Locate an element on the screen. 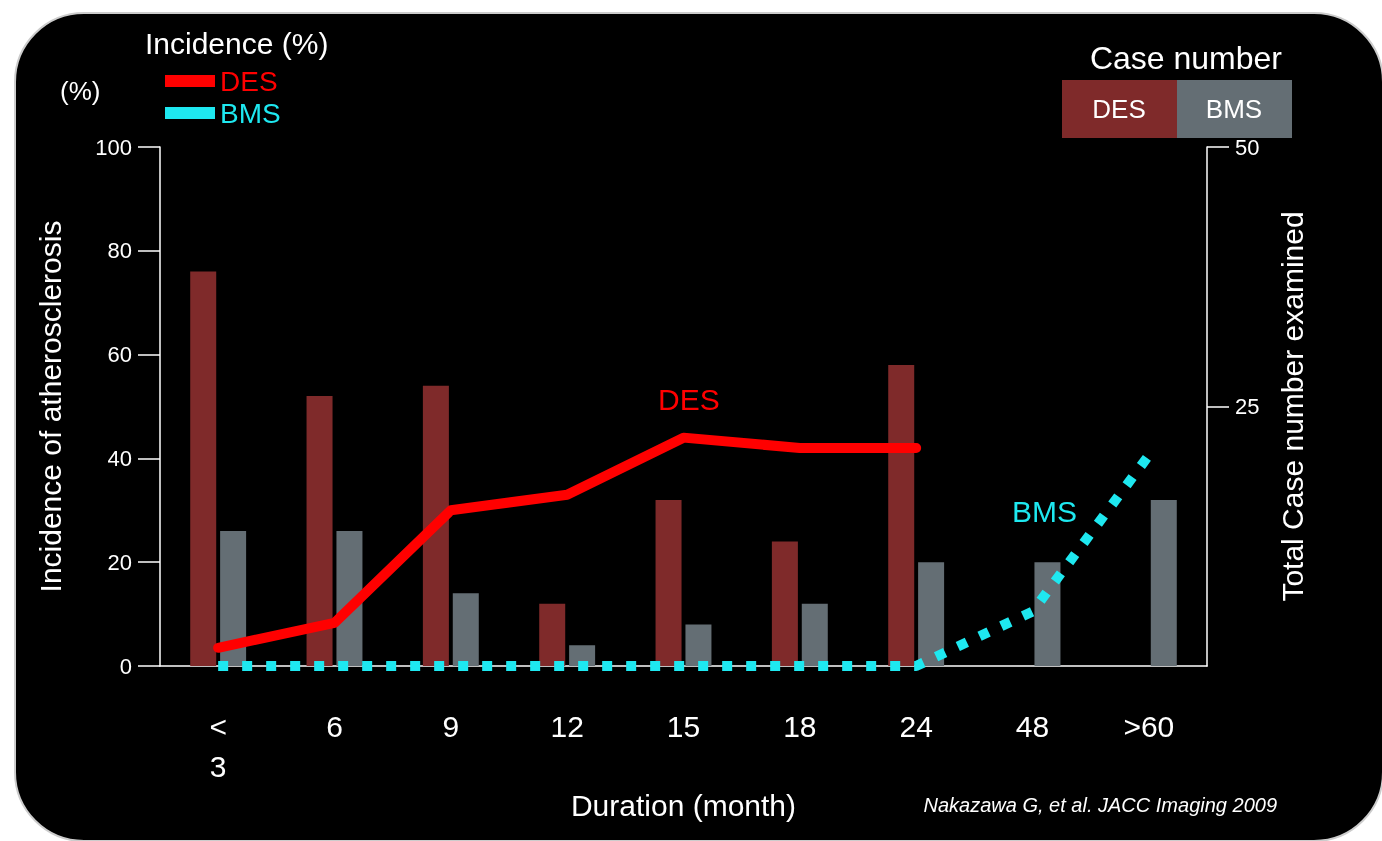 The image size is (1382, 841). y-tick-label: 0 is located at coordinates (125, 666).